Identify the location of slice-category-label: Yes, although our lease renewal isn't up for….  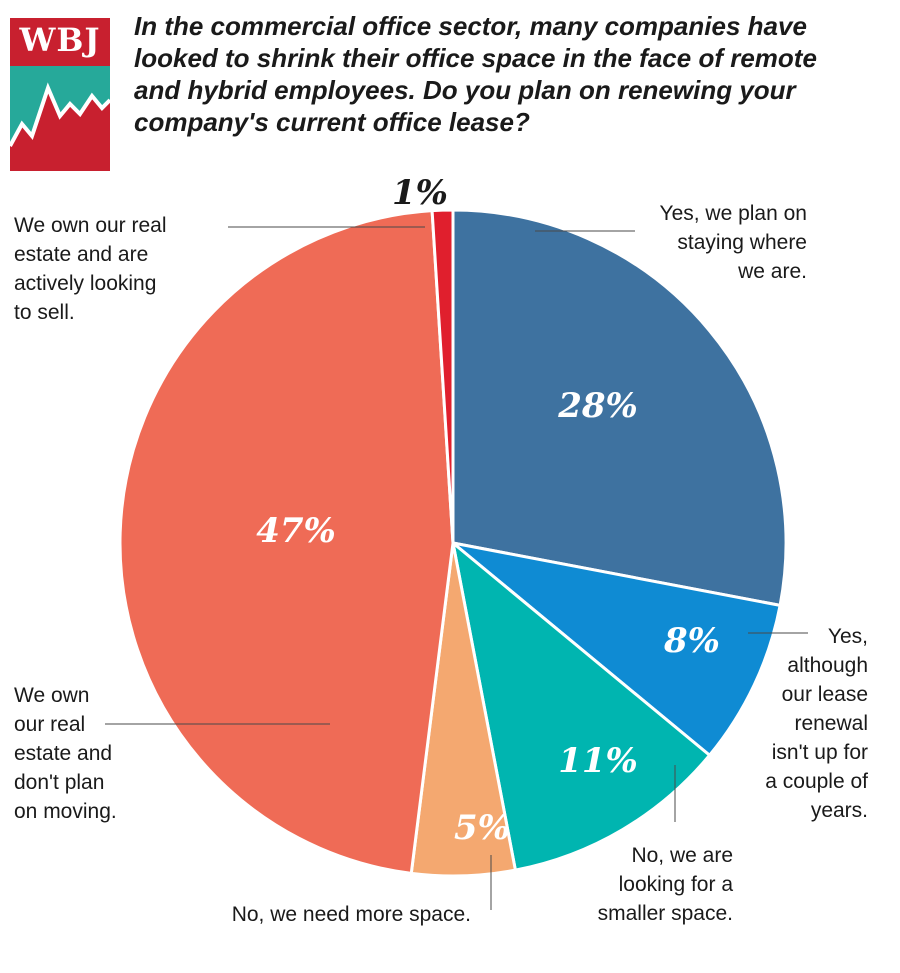
(816, 723).